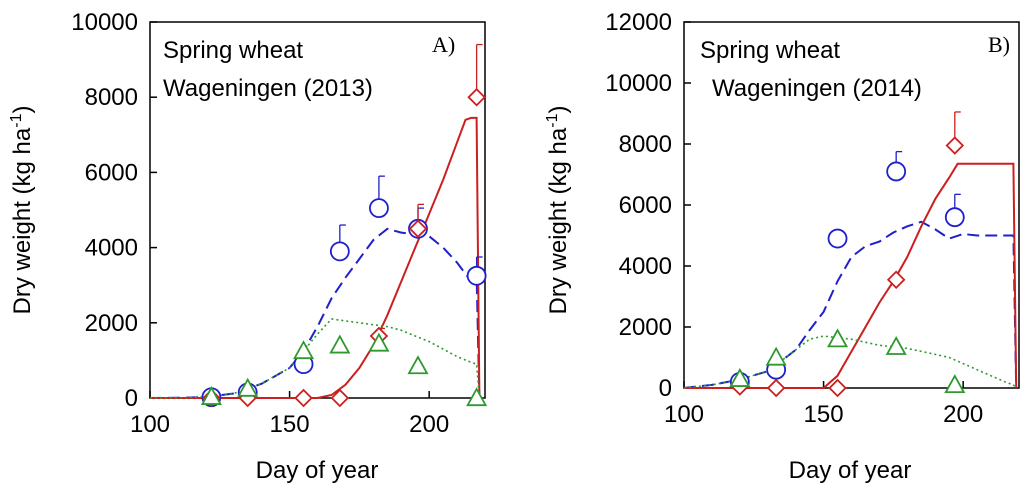 This screenshot has width=1021, height=494. Describe the element at coordinates (233, 50) in the screenshot. I see `chart-title-line-1-a: Spring wheat` at that location.